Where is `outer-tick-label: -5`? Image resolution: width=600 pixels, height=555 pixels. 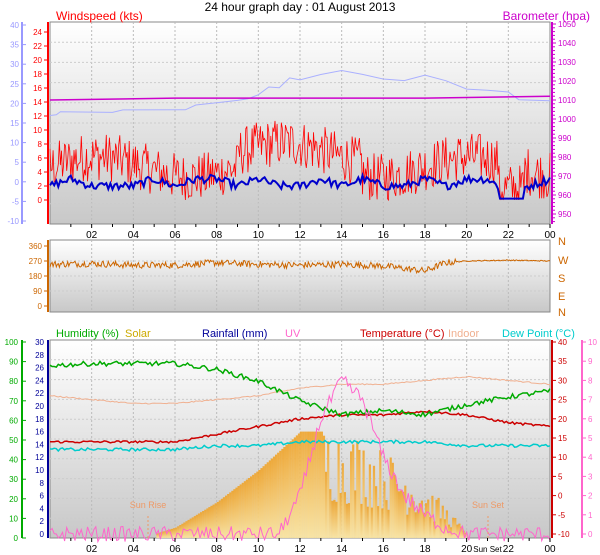 outer-tick-label: -5 is located at coordinates (16, 201).